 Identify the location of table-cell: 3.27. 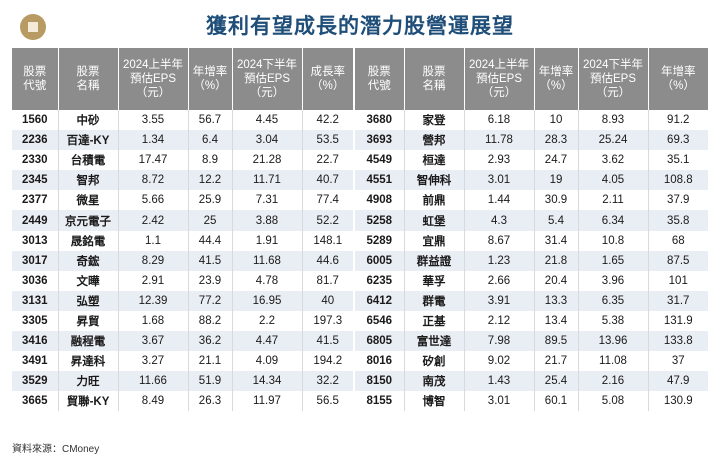
(153, 361).